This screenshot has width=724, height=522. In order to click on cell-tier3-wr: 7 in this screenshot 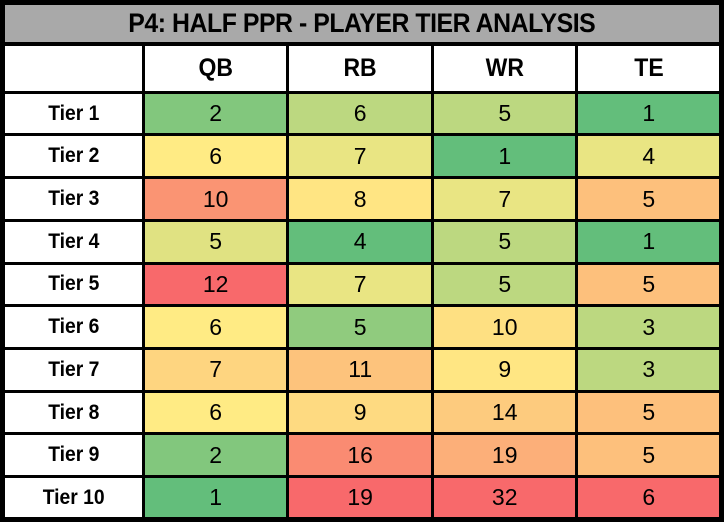, I will do `click(504, 199)`.